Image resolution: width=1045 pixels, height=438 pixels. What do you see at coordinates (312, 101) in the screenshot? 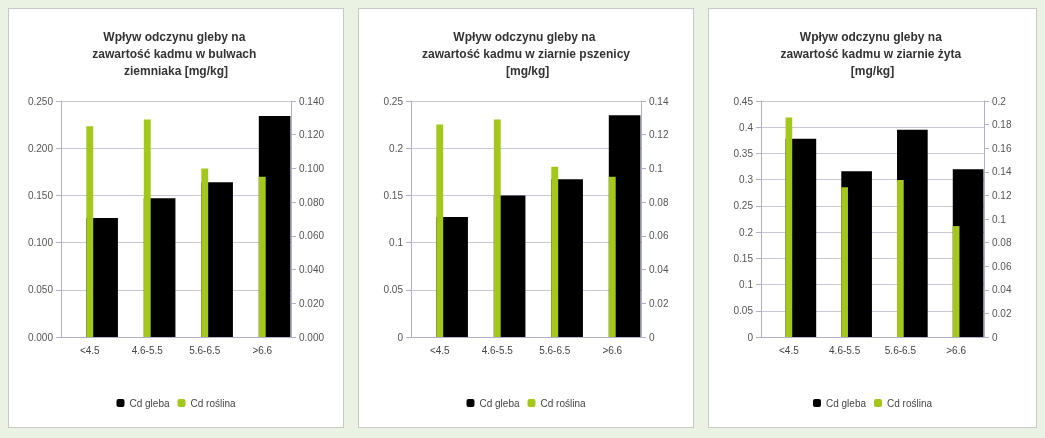
I see `y2-tick-label: 0.140` at bounding box center [312, 101].